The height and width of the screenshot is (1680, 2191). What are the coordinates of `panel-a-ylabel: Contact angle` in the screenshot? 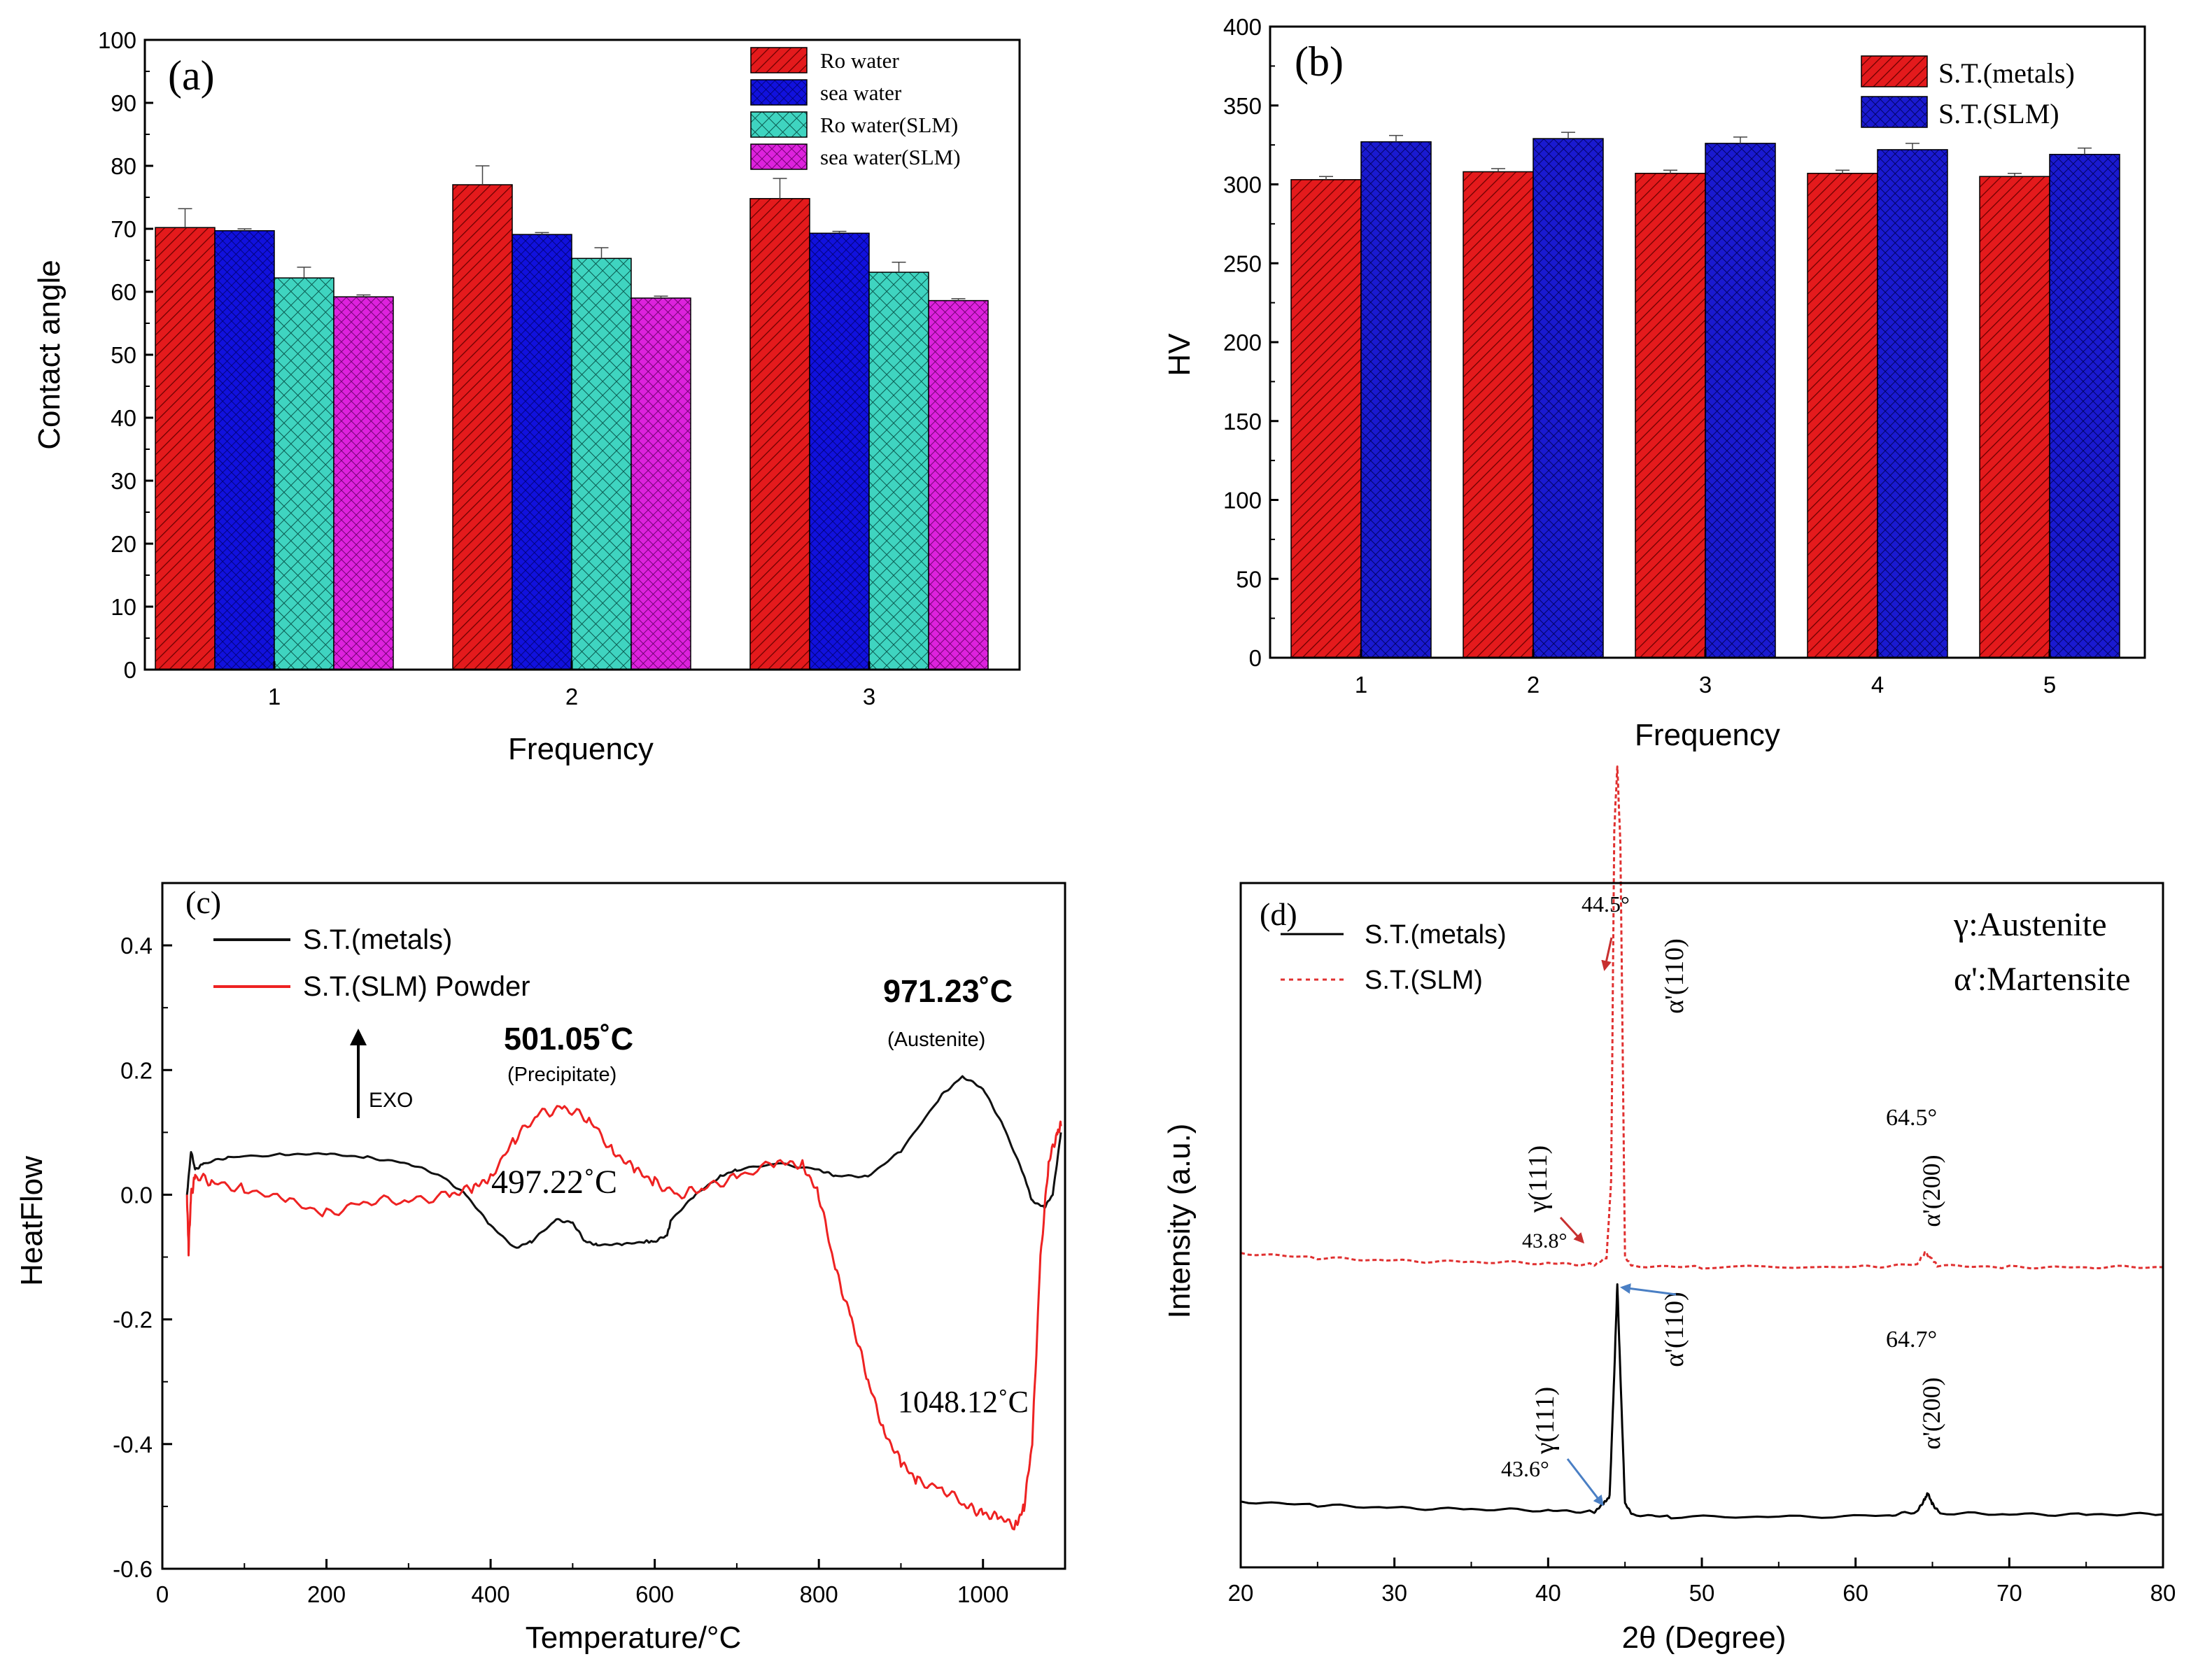 It's located at (49, 355).